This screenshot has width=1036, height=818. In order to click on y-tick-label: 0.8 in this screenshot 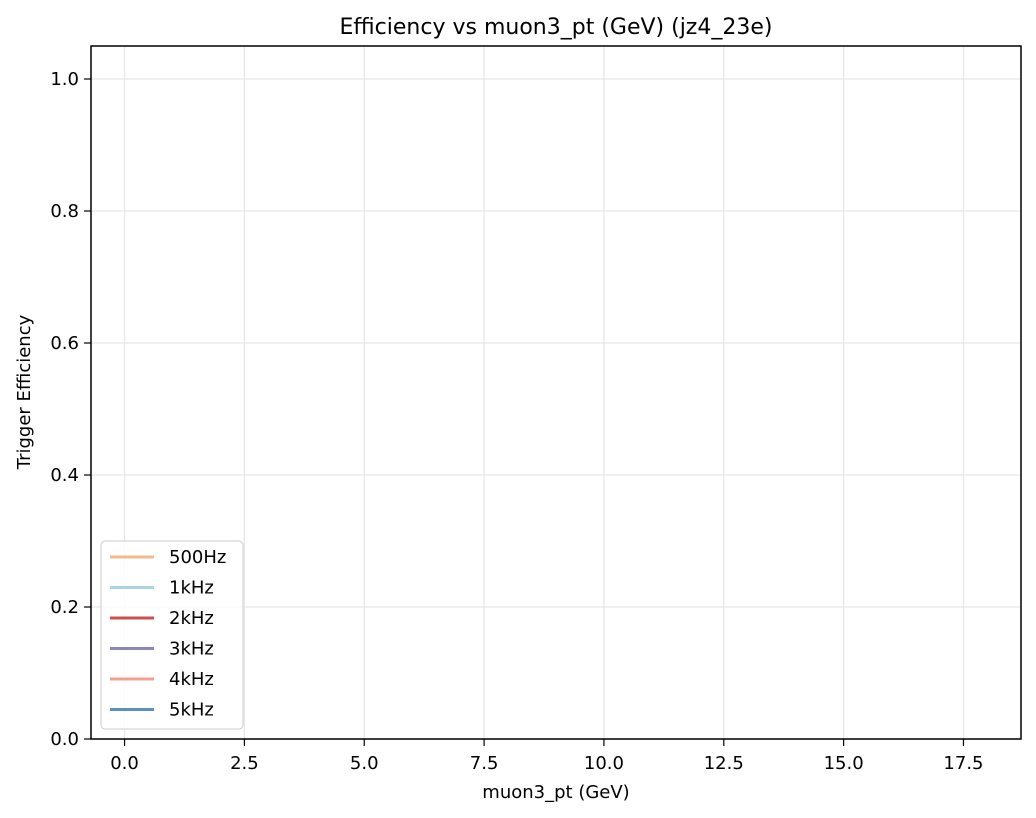, I will do `click(64, 211)`.